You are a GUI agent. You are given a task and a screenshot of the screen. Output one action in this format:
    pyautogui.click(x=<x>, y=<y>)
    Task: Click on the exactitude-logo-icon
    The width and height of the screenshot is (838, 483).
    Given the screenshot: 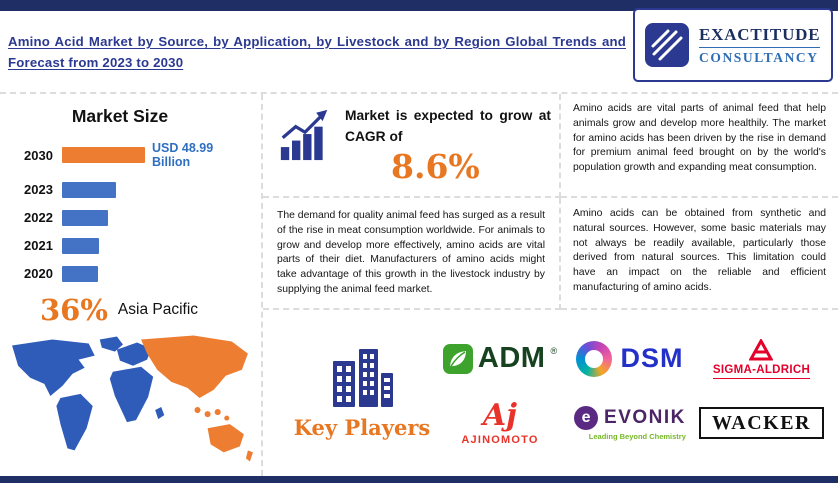 What is the action you would take?
    pyautogui.click(x=667, y=45)
    